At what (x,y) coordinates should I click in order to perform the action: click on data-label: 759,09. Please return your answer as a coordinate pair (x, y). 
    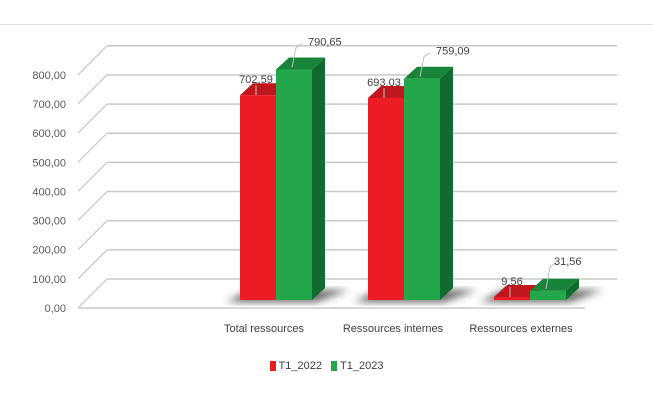
    Looking at the image, I should click on (453, 52).